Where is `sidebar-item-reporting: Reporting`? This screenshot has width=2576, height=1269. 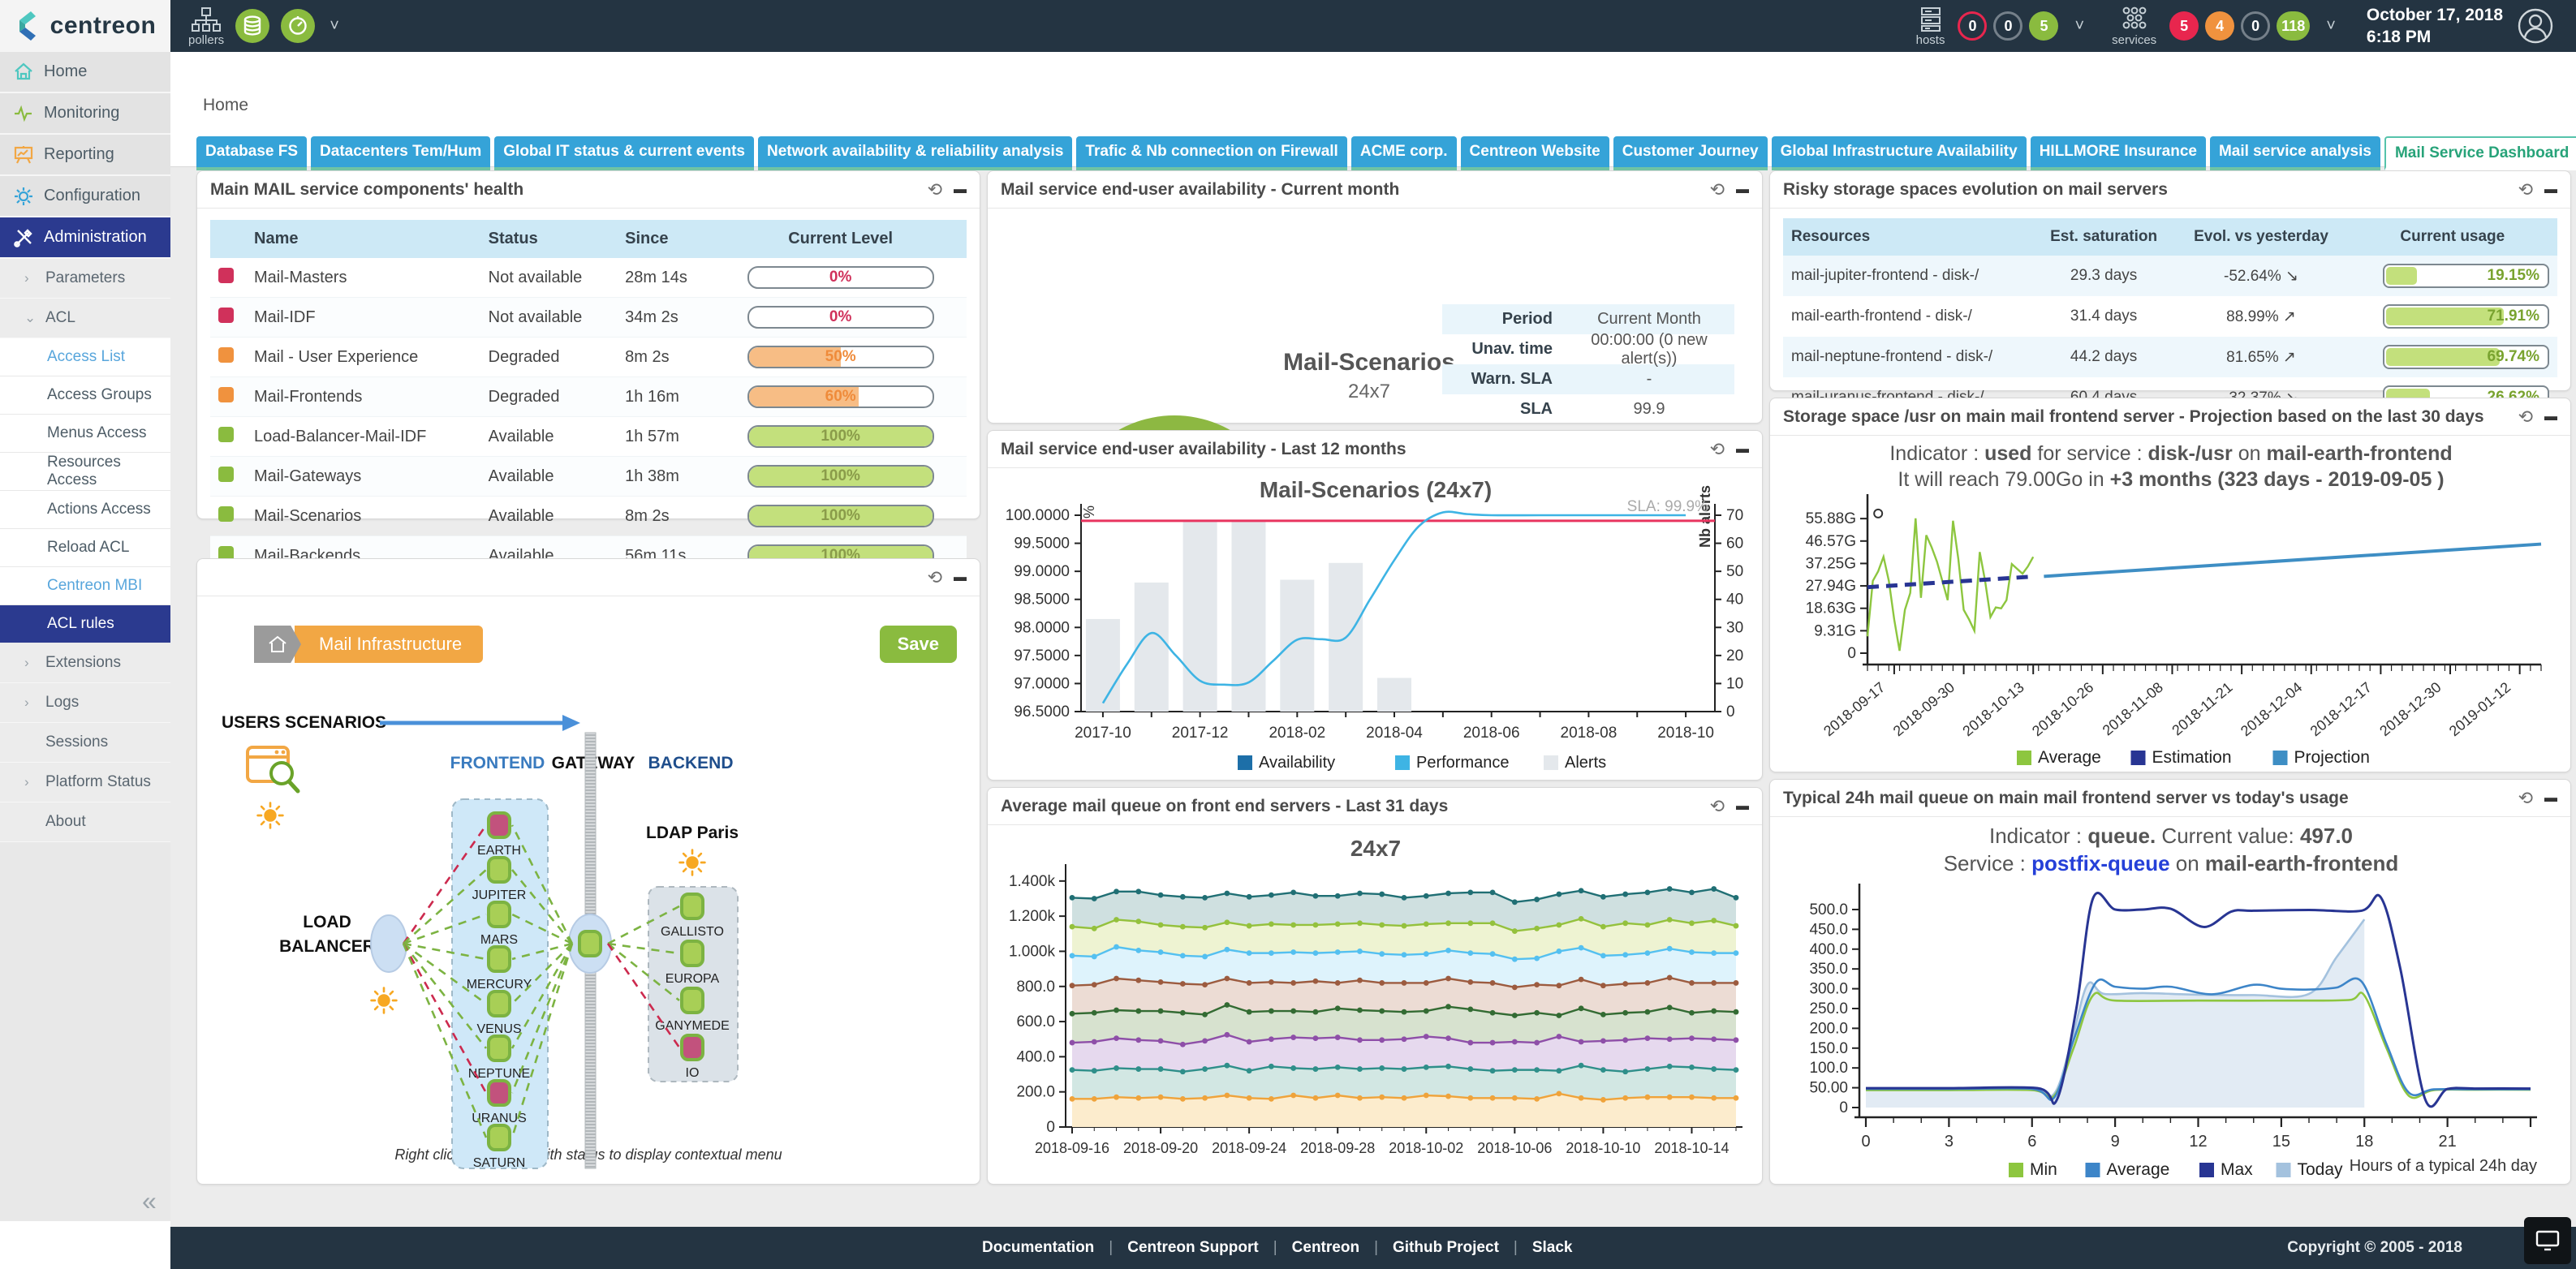 sidebar-item-reporting: Reporting is located at coordinates (85, 155).